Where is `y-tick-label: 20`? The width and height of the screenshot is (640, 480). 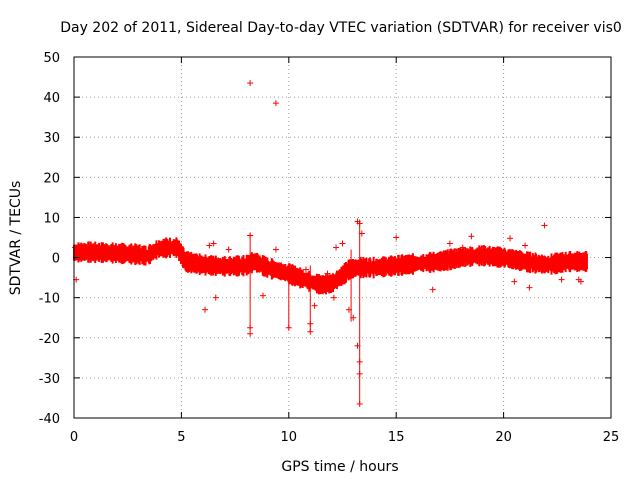 y-tick-label: 20 is located at coordinates (51, 178).